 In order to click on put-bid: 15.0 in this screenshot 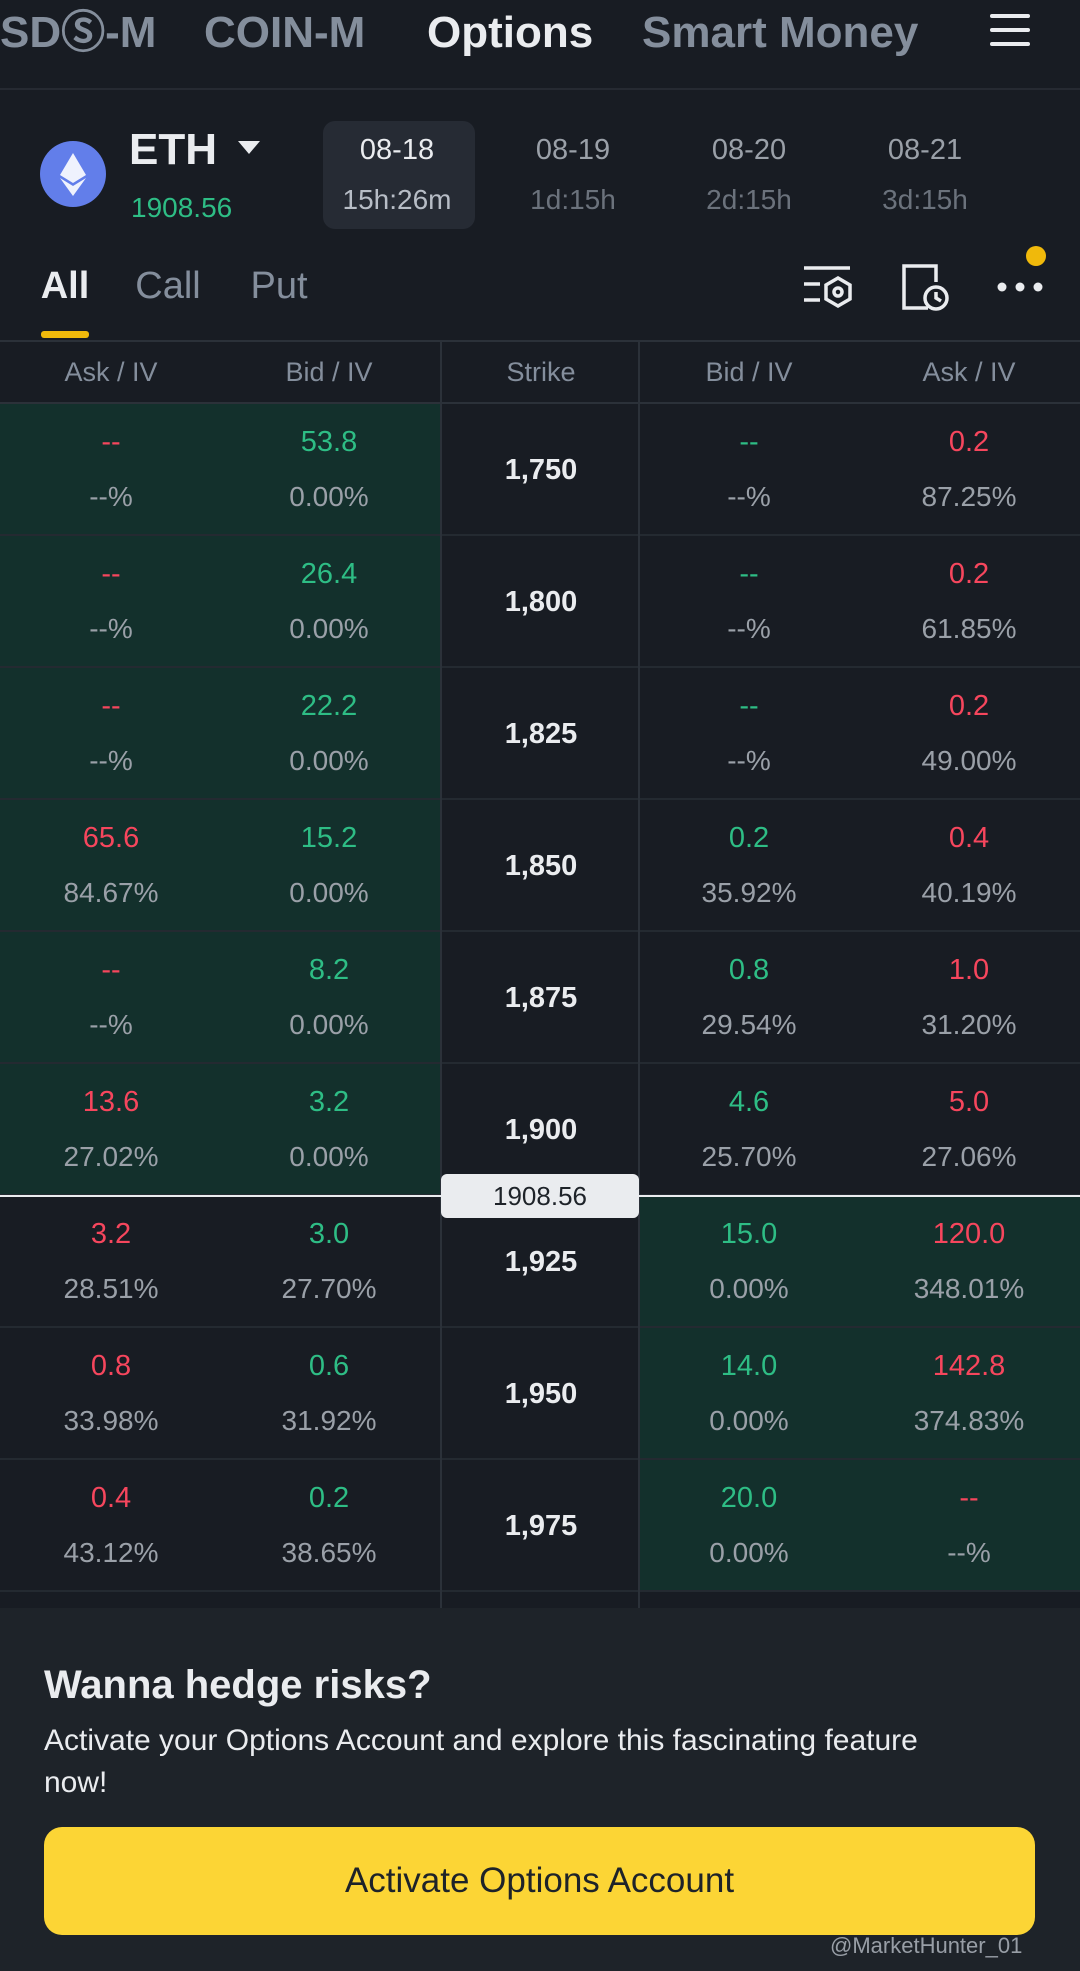, I will do `click(749, 1234)`.